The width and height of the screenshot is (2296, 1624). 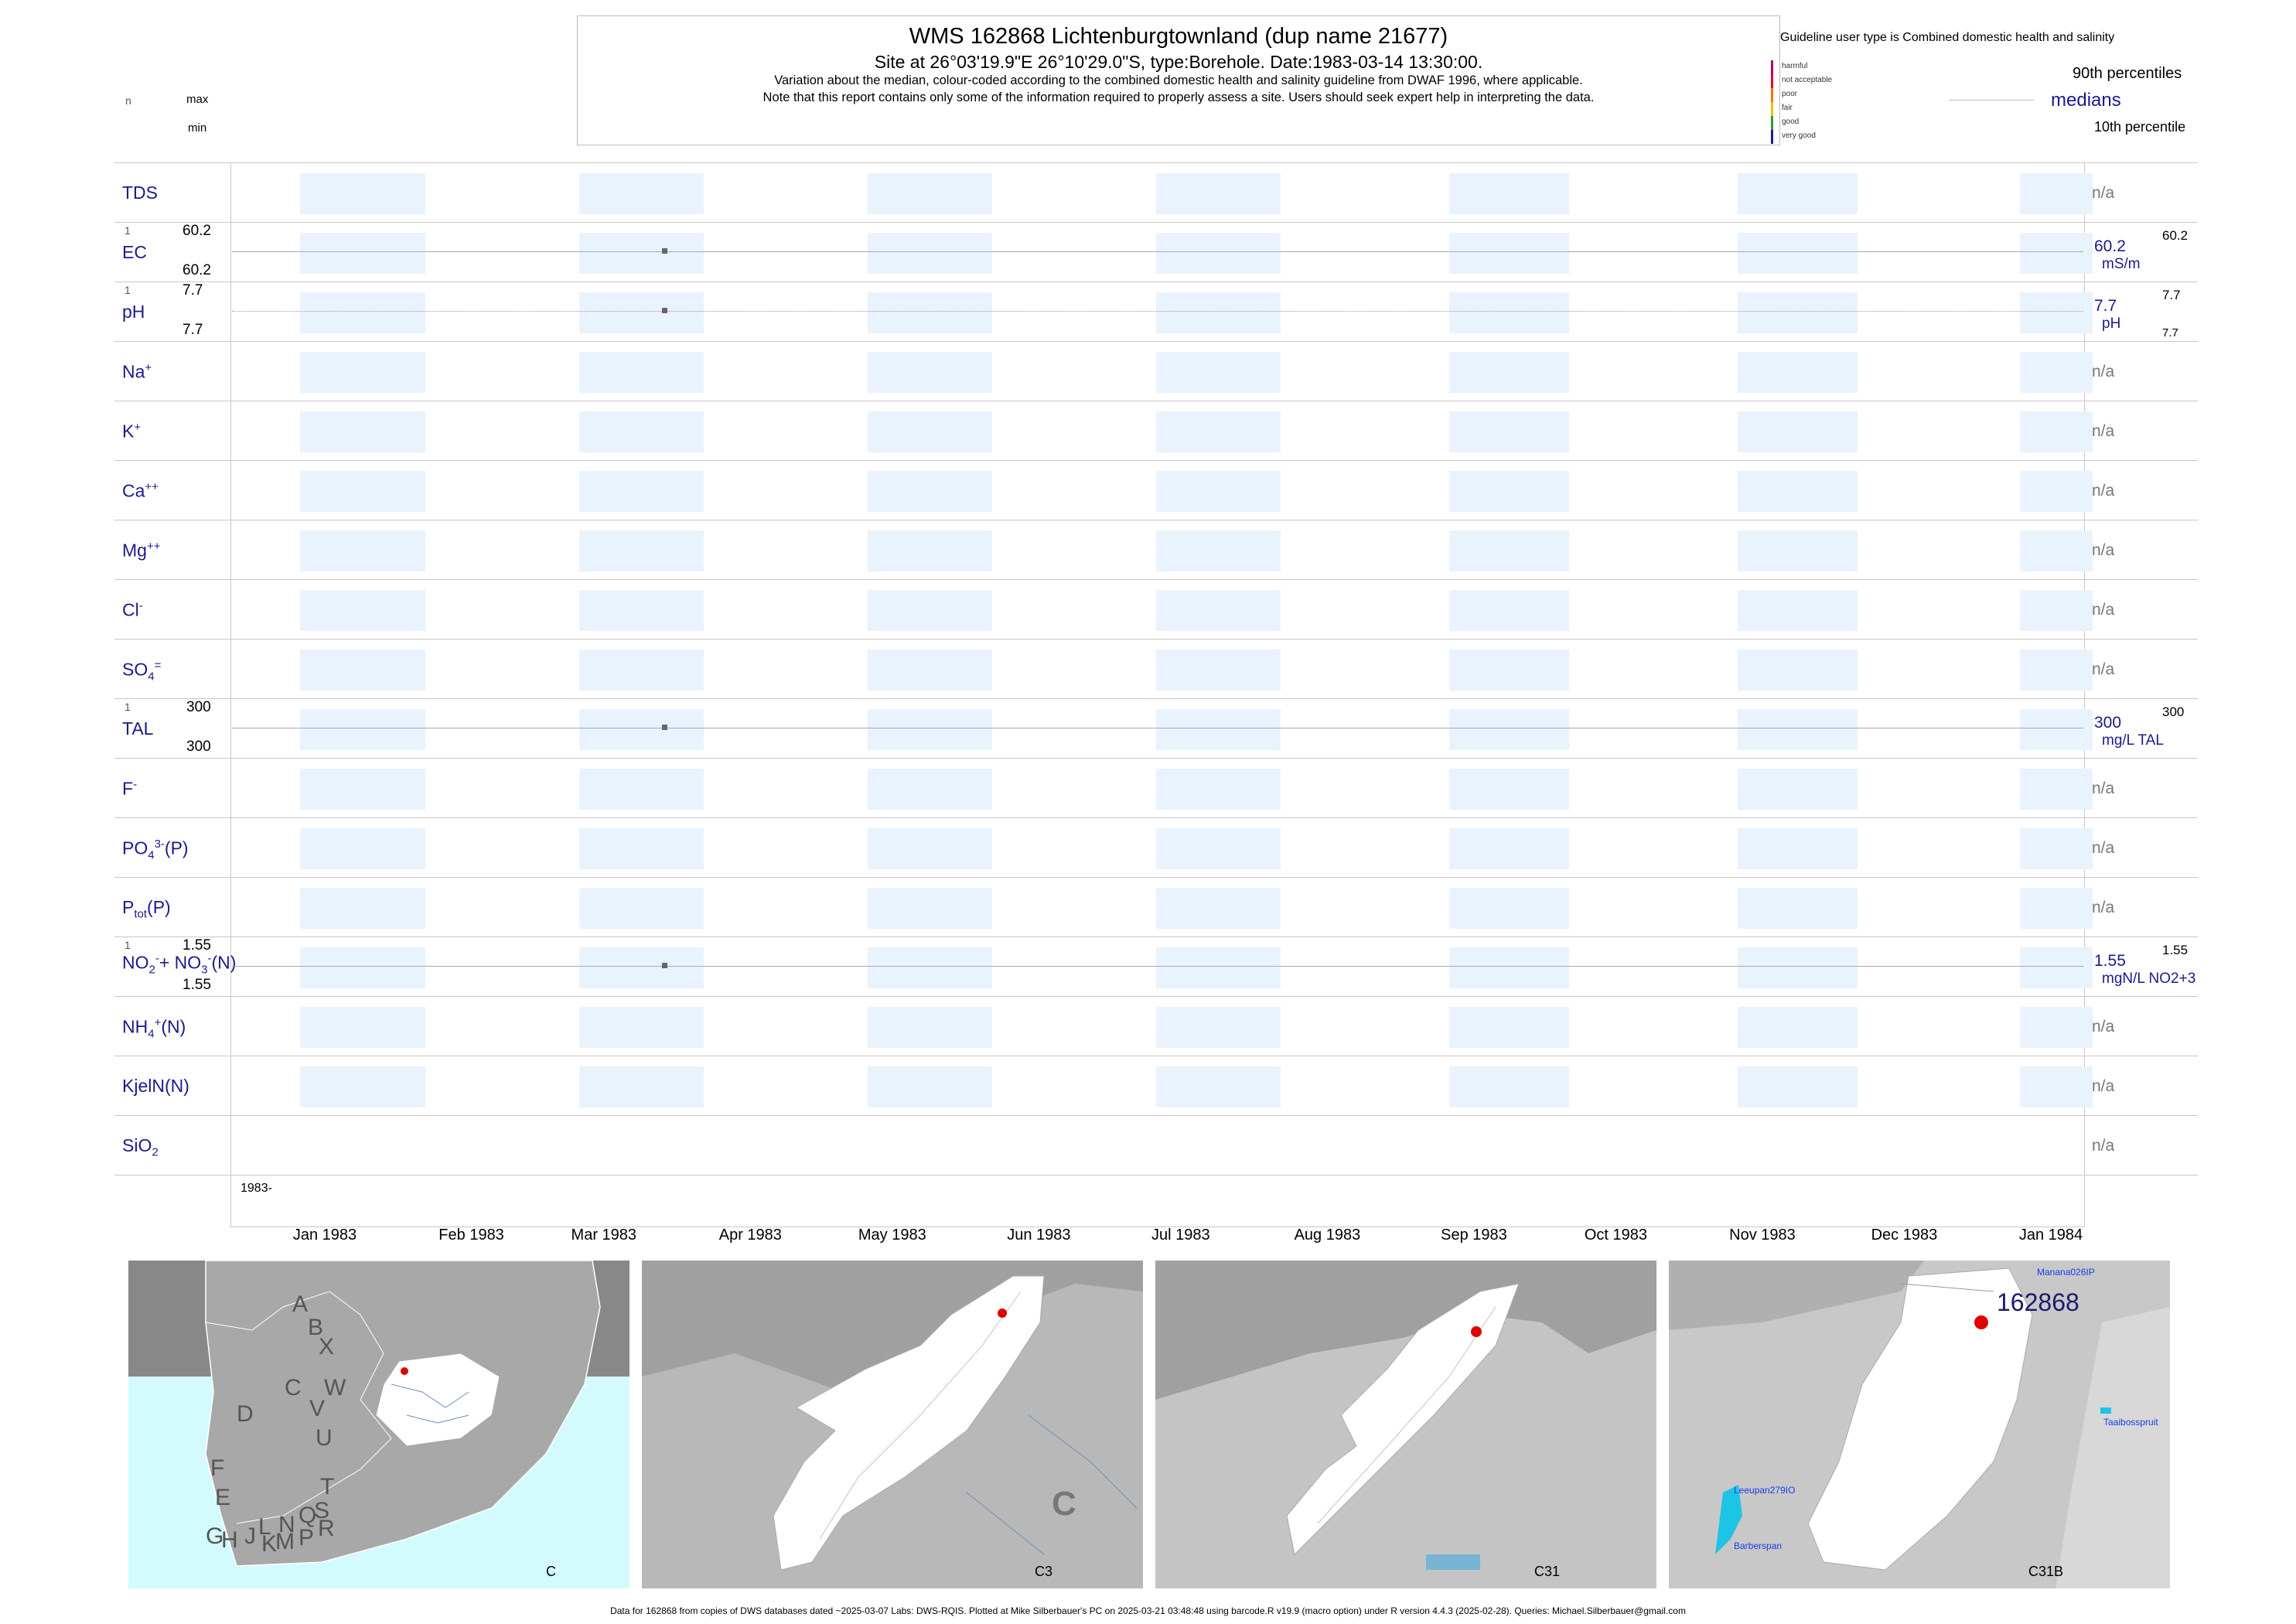 What do you see at coordinates (142, 671) in the screenshot?
I see `param-label-so4: SO4=` at bounding box center [142, 671].